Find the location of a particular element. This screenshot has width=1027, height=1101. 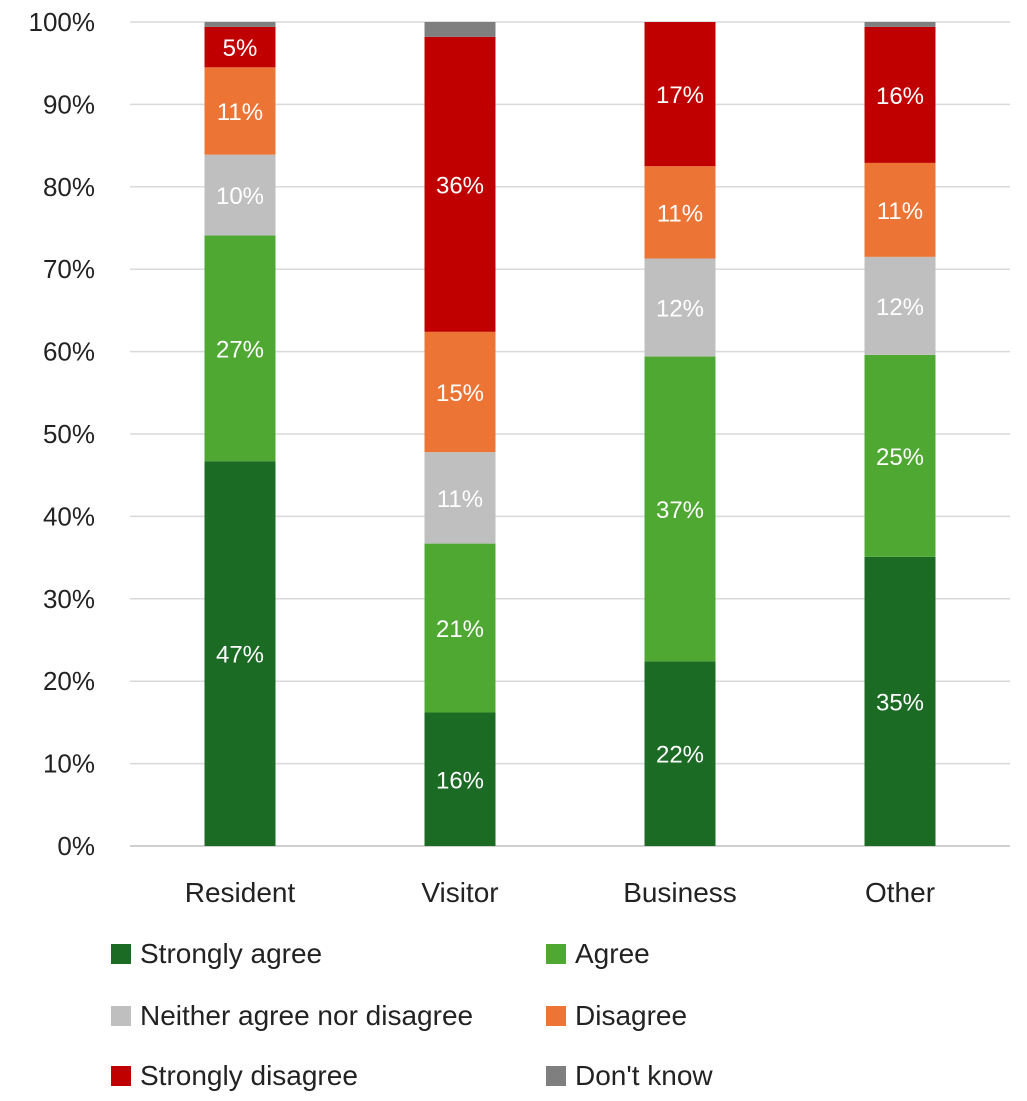

data-label: 10% is located at coordinates (240, 196).